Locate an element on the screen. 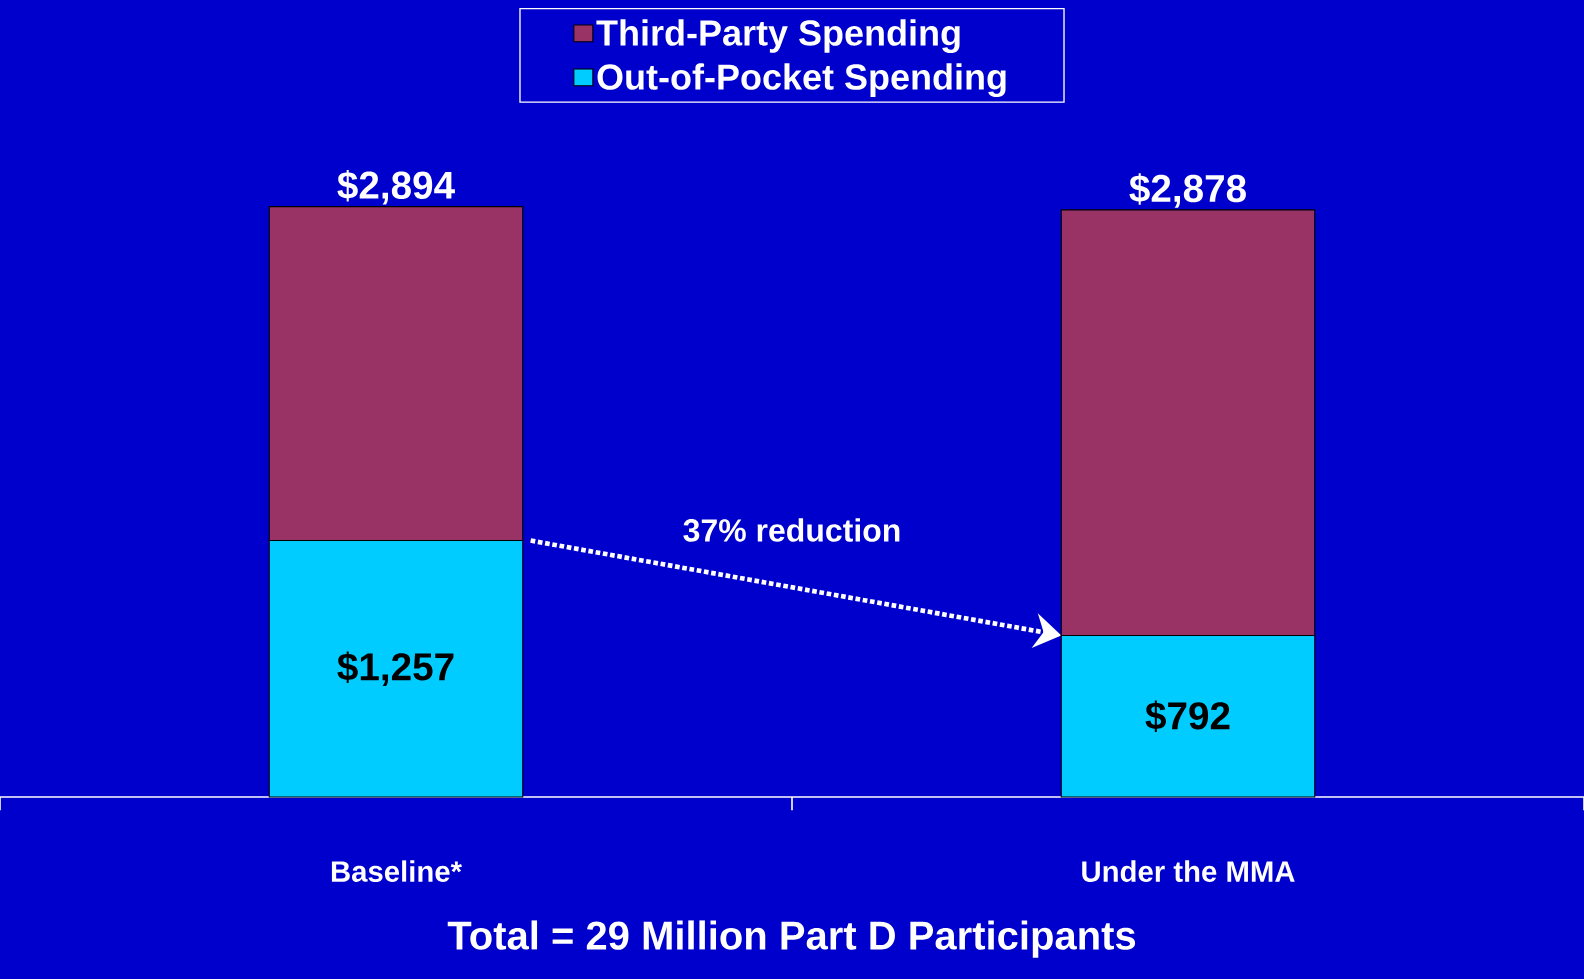 This screenshot has height=979, width=1584. data-label: $1,257 is located at coordinates (395, 669).